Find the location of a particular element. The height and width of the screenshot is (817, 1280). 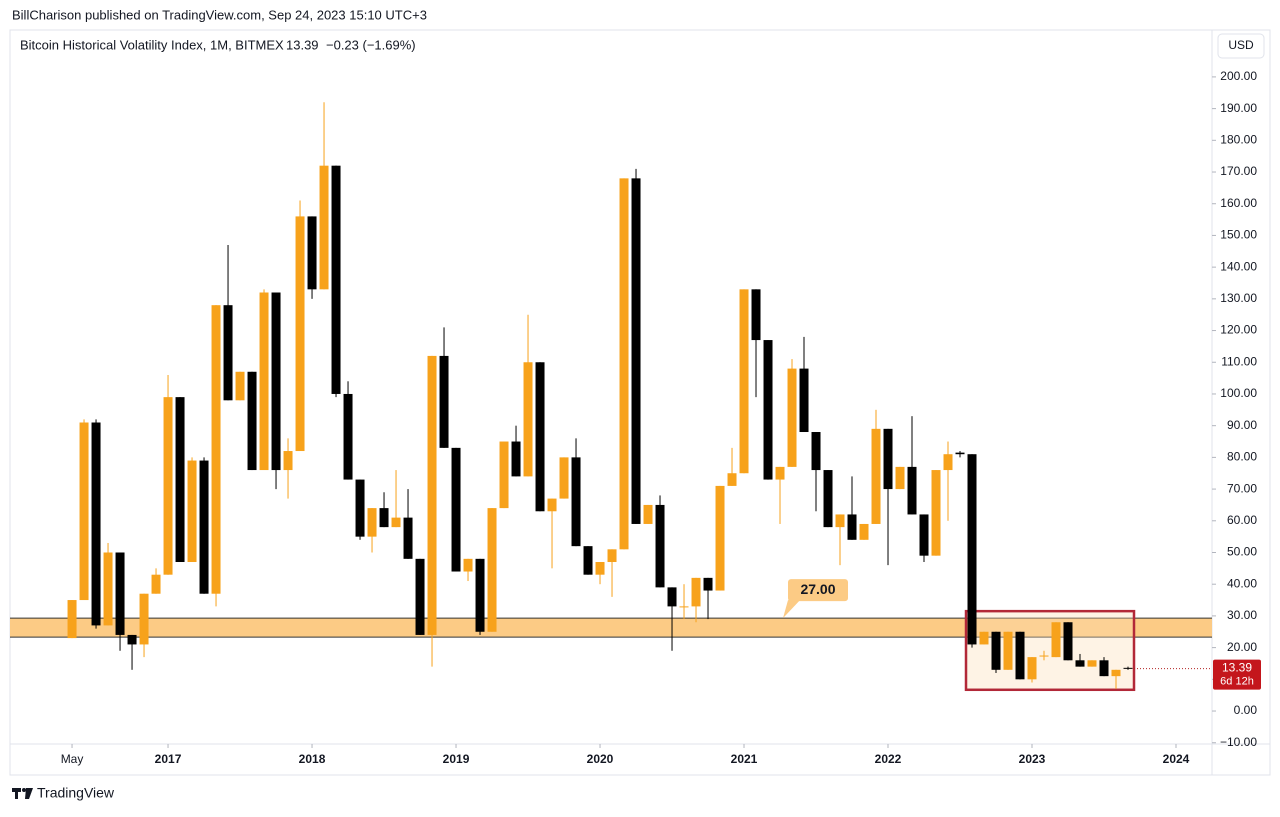

y-tick-label: 160.00 is located at coordinates (1238, 203).